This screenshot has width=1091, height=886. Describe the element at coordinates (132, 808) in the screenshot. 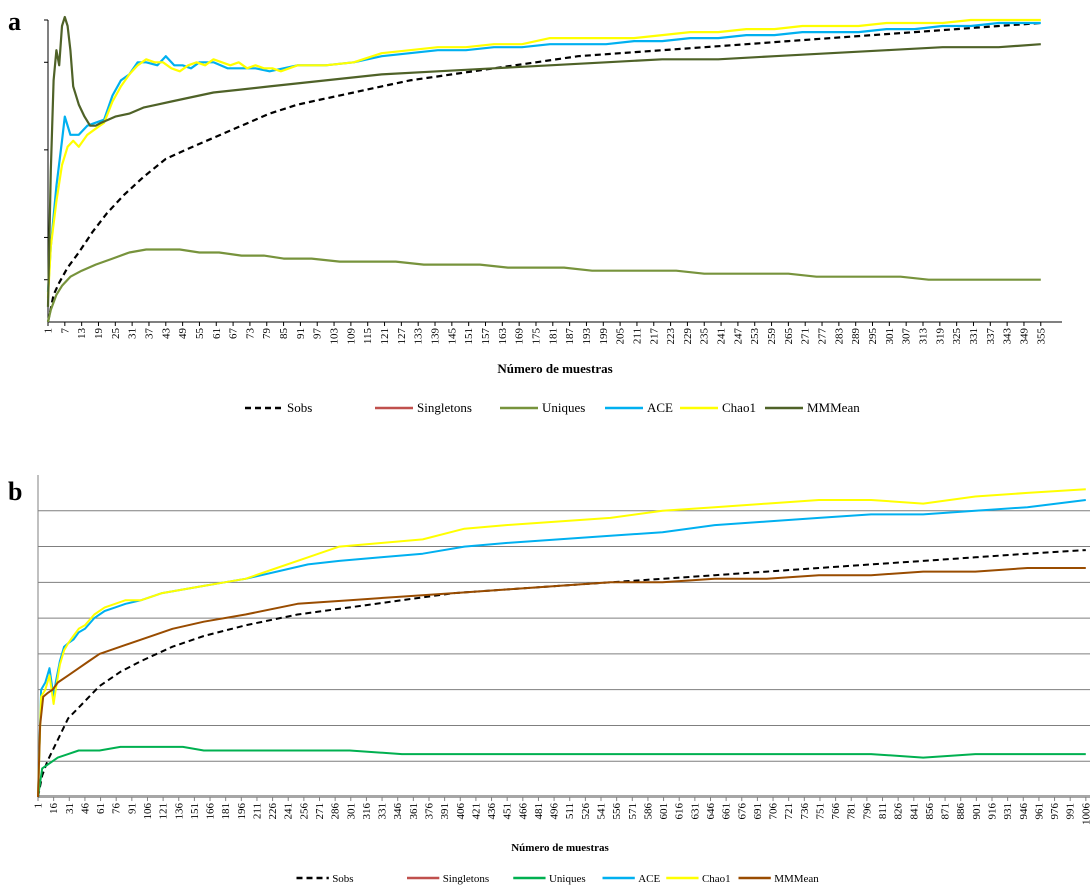

I see `x-tick-label: 91` at that location.